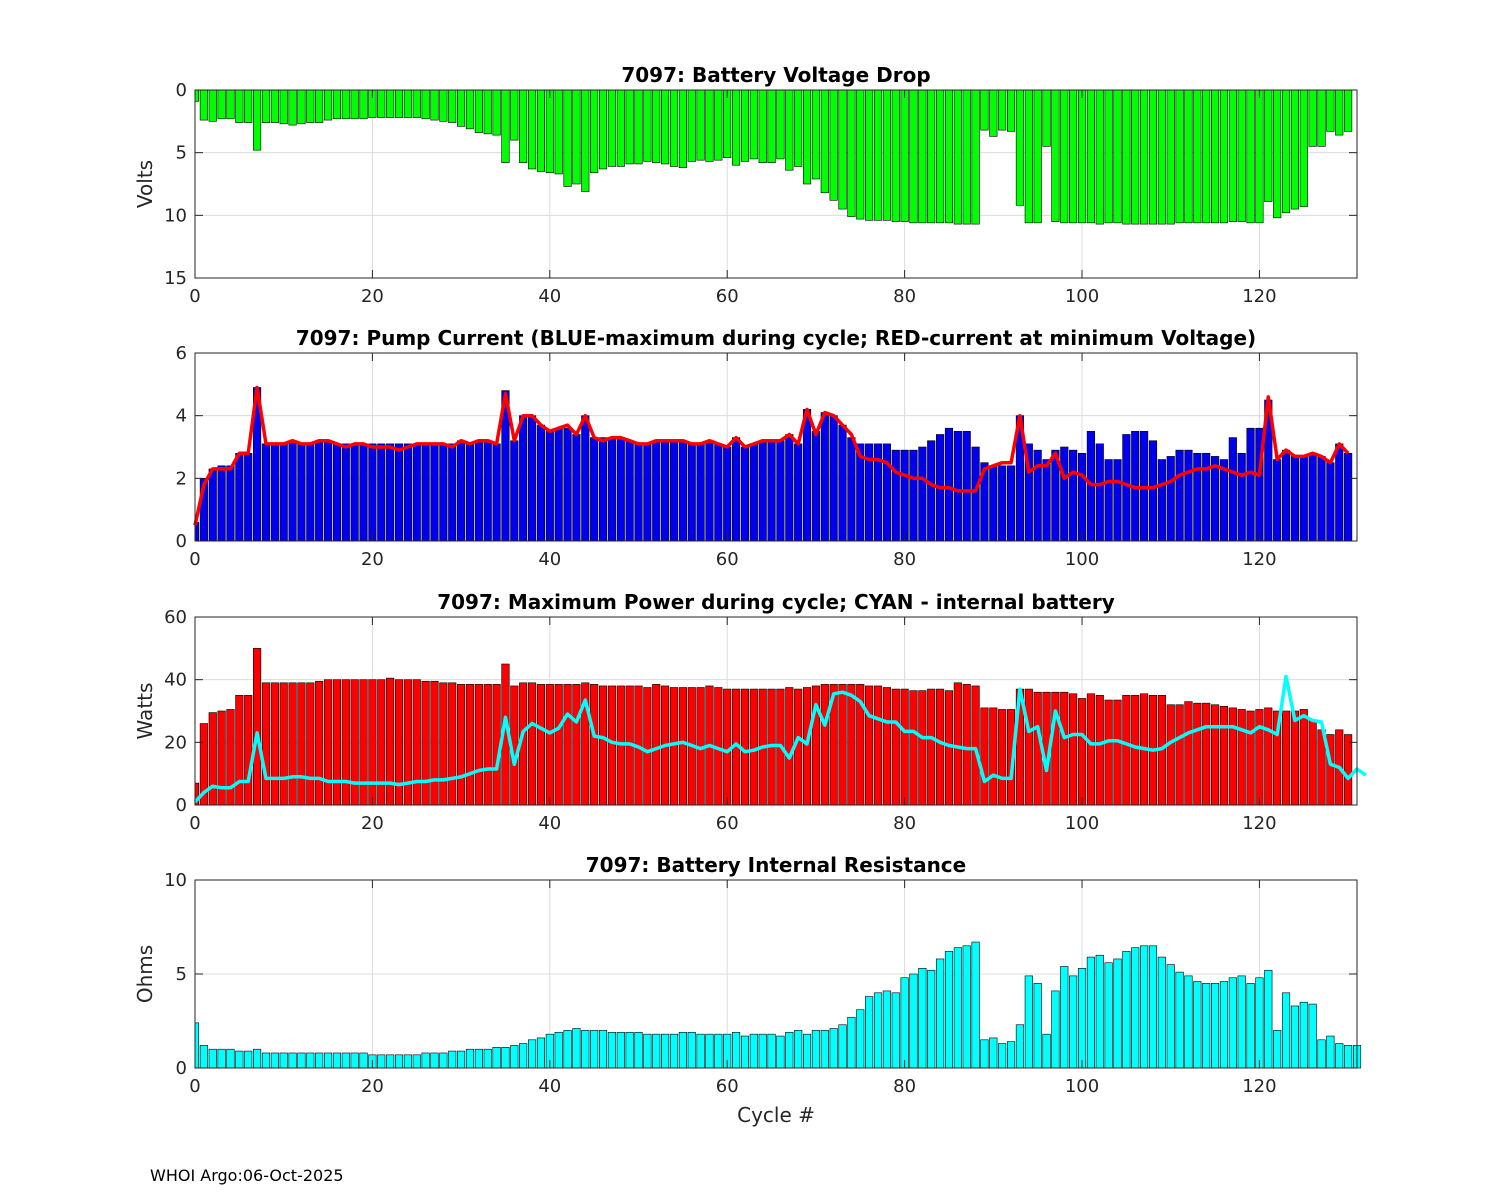 The image size is (1500, 1200). Describe the element at coordinates (175, 215) in the screenshot. I see `y-tick-label: 10` at that location.